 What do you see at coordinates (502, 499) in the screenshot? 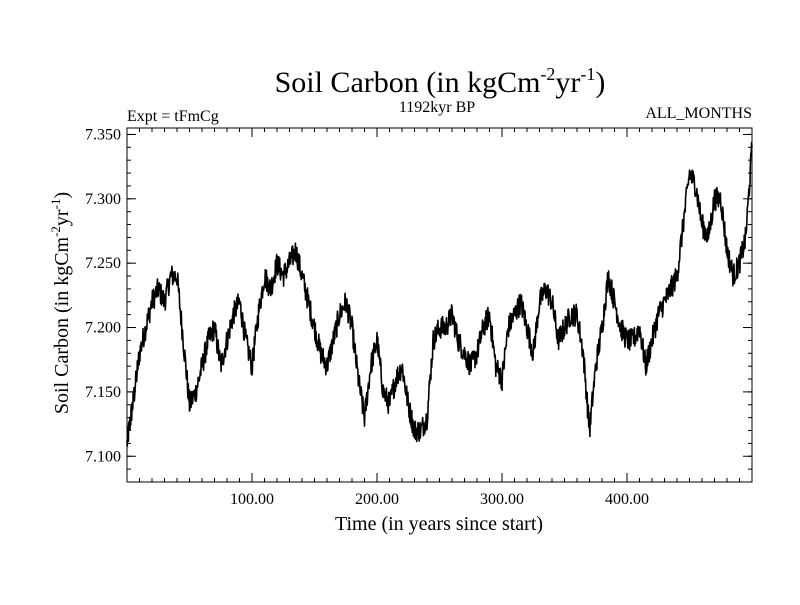
I see `x-tick-label: 300.00` at bounding box center [502, 499].